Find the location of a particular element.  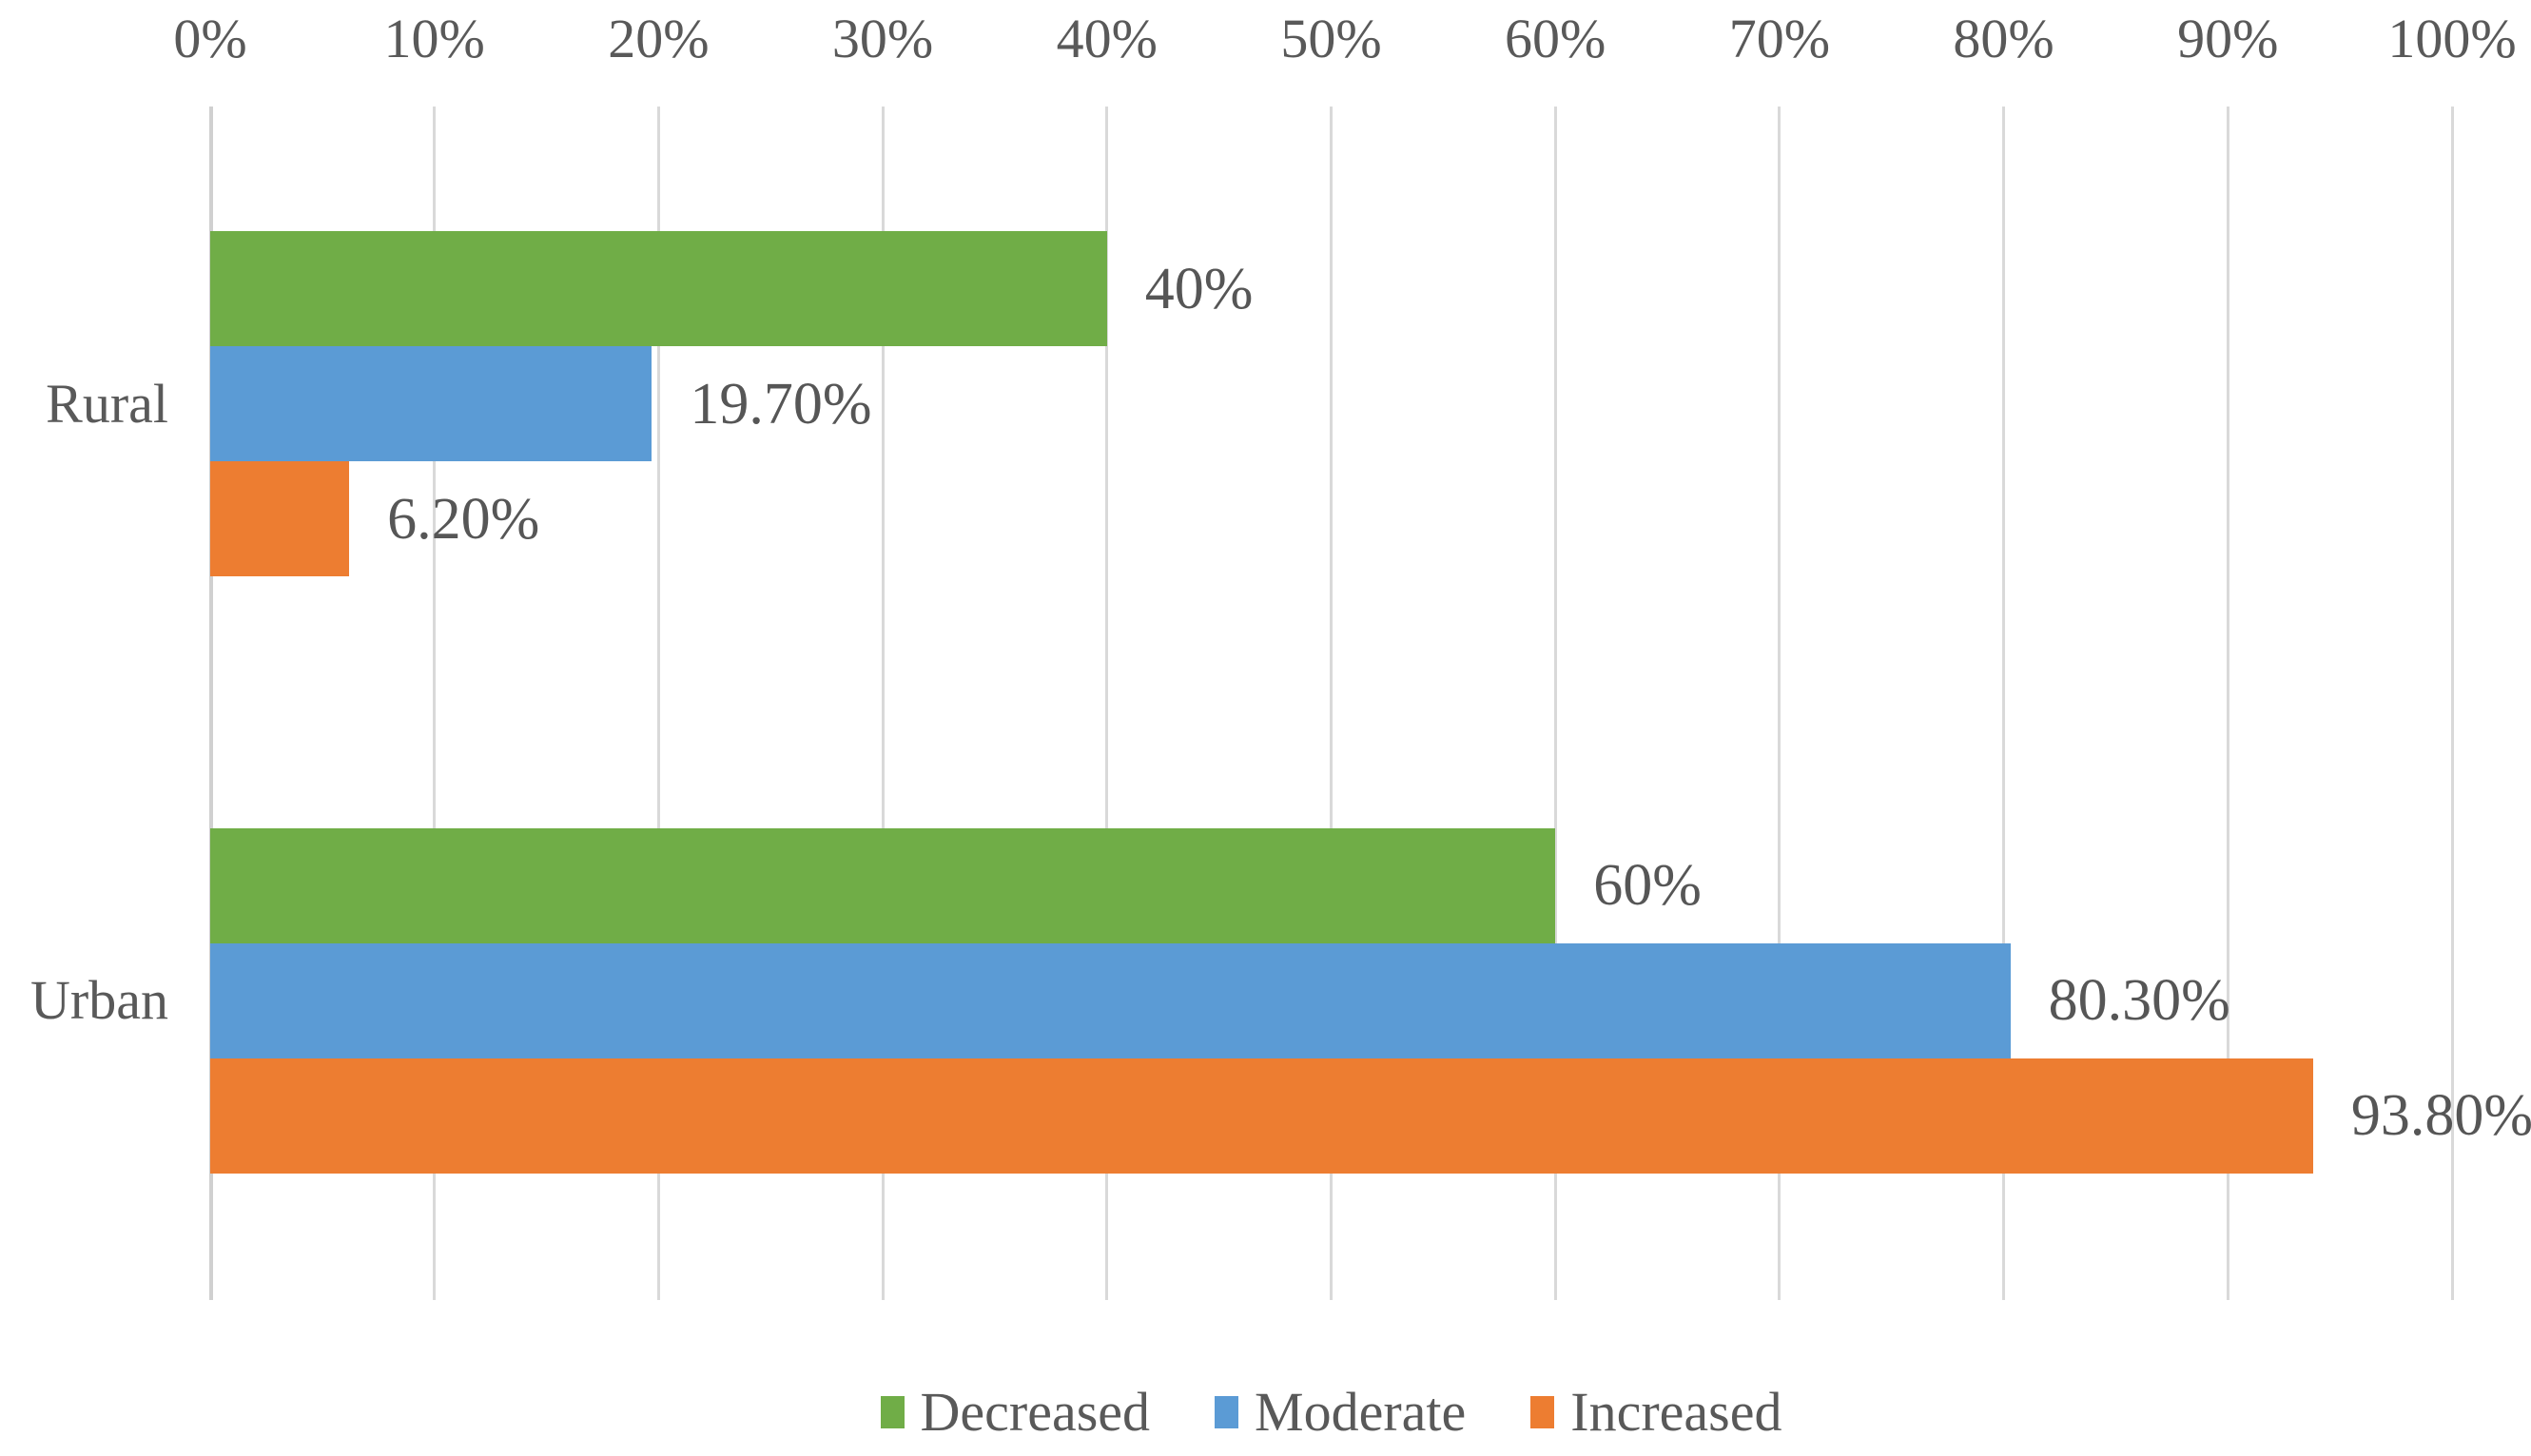

bar-rural-decreased is located at coordinates (658, 289).